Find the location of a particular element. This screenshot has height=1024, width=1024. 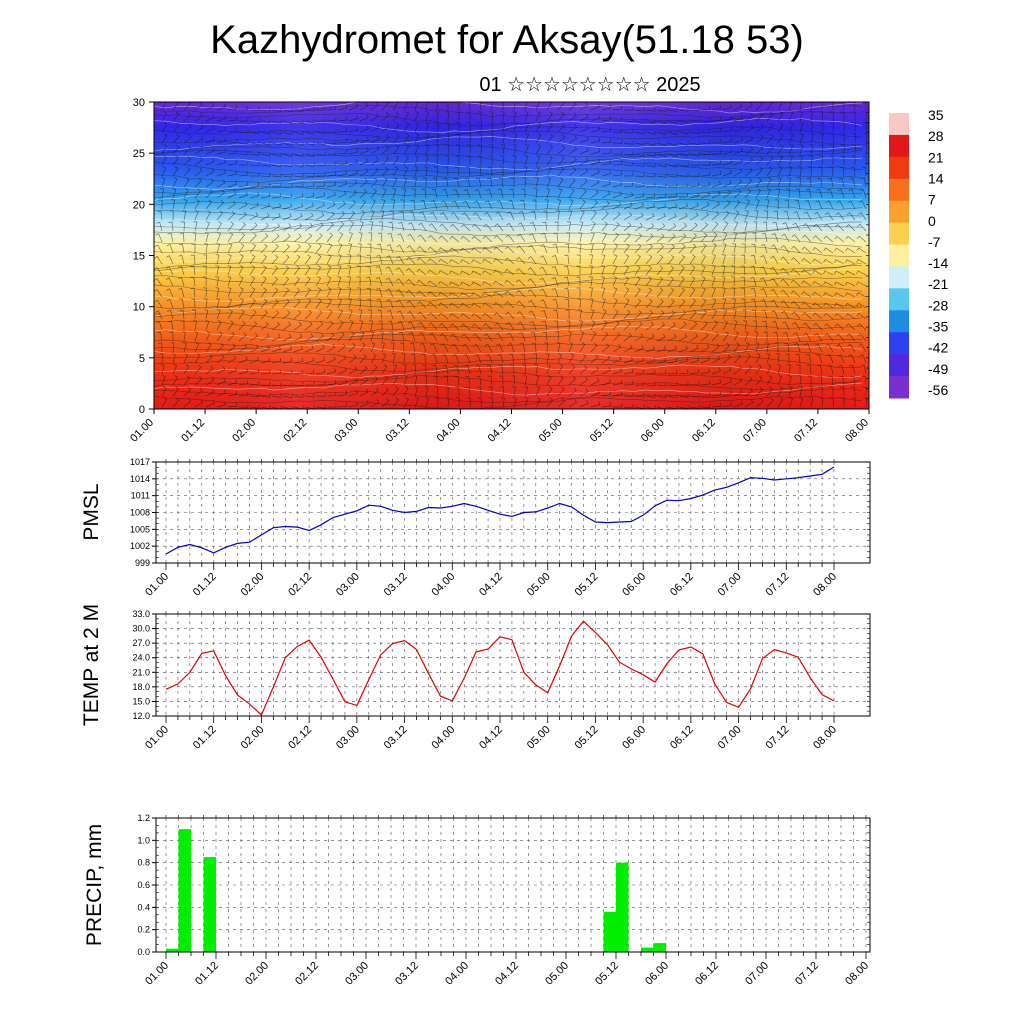

pmsl-axis-label: PMSL is located at coordinates (91, 511).